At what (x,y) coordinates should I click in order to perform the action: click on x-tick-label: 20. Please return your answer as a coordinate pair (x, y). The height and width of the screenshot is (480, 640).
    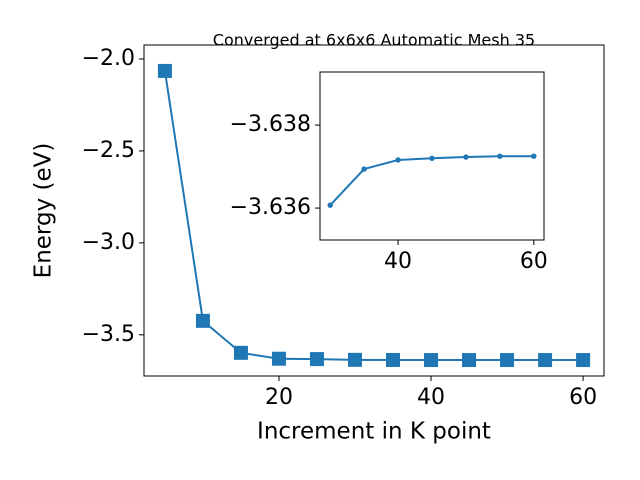
    Looking at the image, I should click on (279, 397).